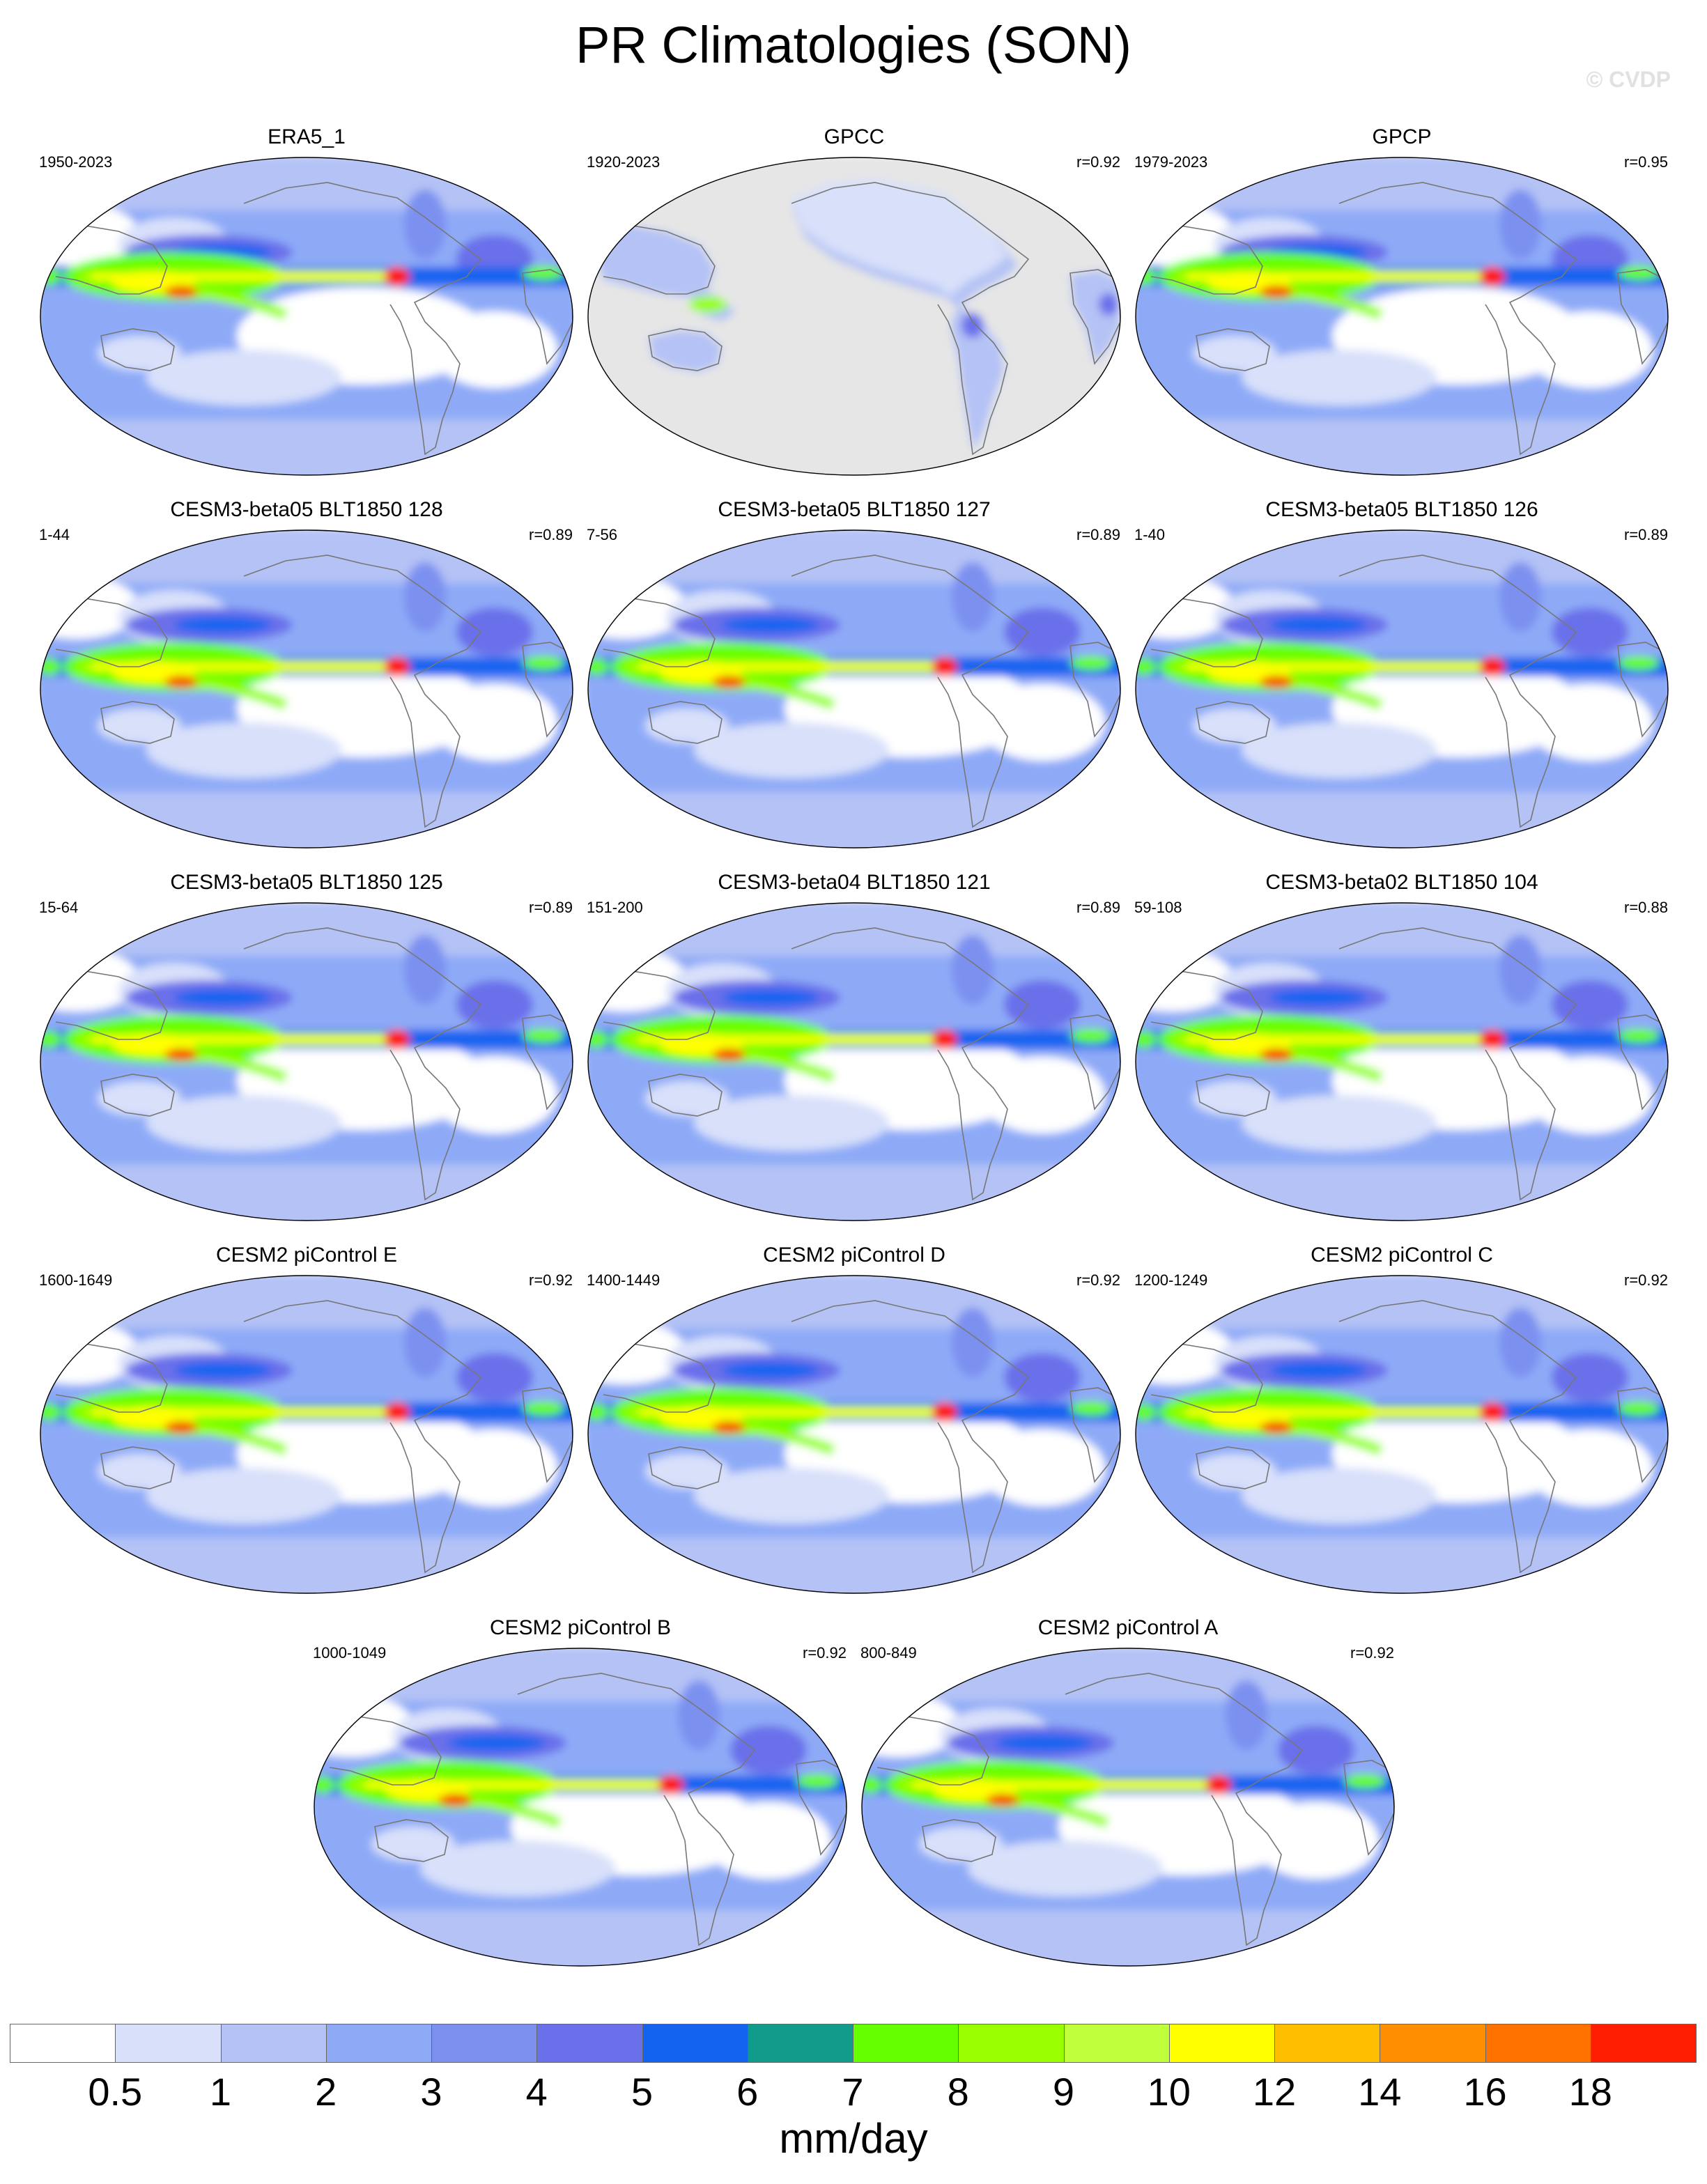 The image size is (1707, 2184). Describe the element at coordinates (958, 2092) in the screenshot. I see `colorbar-tick-label: 8` at that location.